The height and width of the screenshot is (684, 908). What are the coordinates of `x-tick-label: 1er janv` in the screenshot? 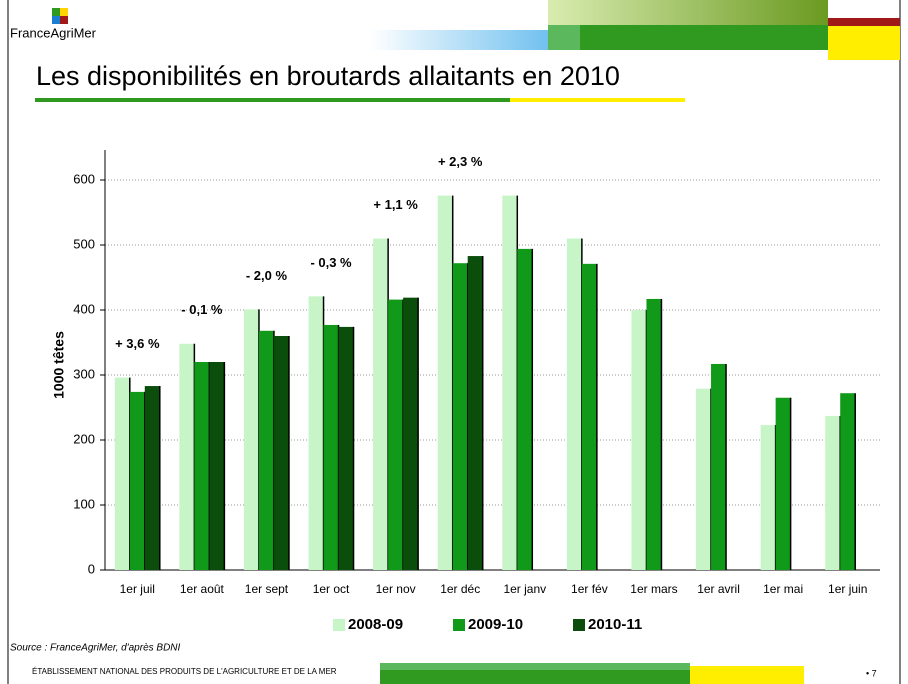 It's located at (524, 589).